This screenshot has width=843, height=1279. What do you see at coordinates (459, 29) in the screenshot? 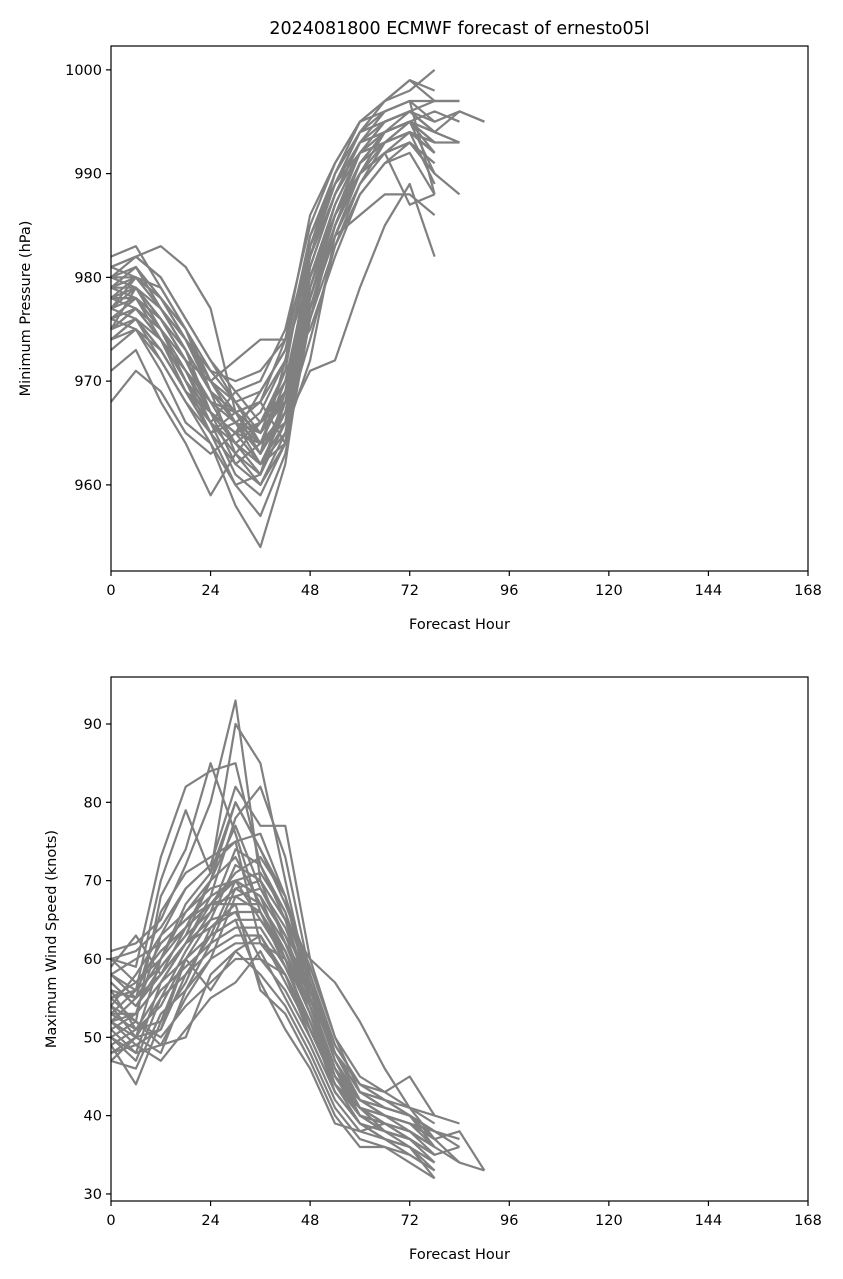
I see `chart-title: 2024081800 ECMWF forecast of ernesto05l` at bounding box center [459, 29].